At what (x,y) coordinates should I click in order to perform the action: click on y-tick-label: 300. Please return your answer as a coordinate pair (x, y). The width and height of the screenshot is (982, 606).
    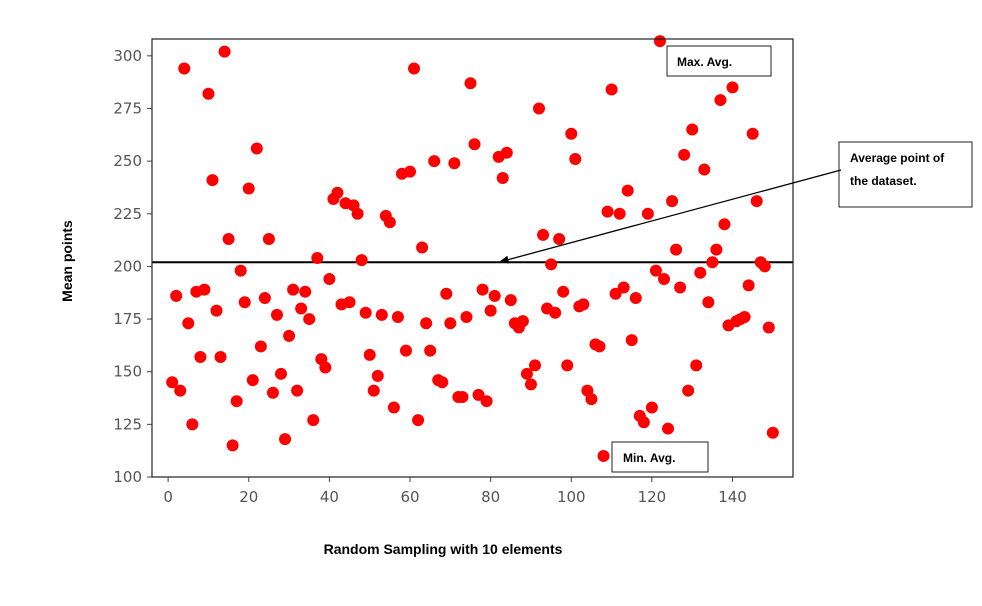
    Looking at the image, I should click on (127, 56).